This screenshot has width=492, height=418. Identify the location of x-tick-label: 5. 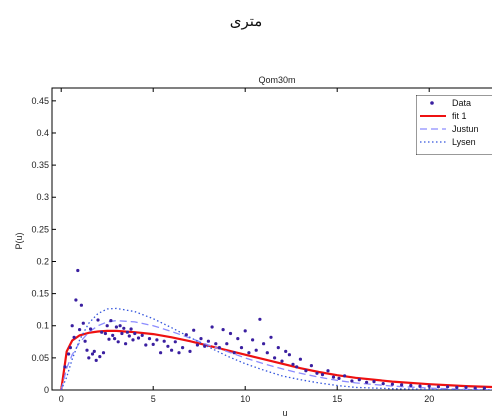
(153, 399).